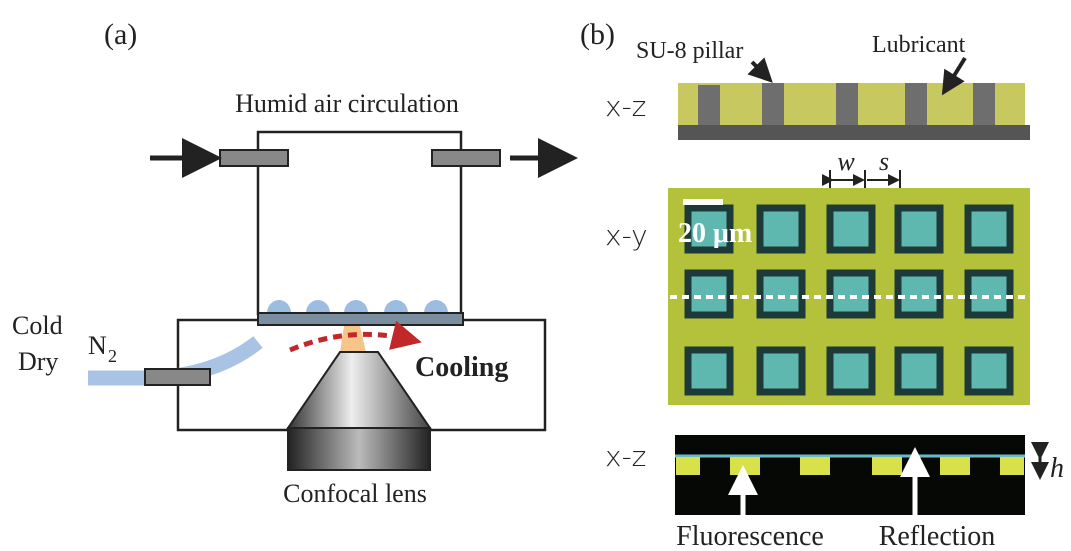 The width and height of the screenshot is (1071, 551). What do you see at coordinates (861, 180) in the screenshot?
I see `dimension-arrows` at bounding box center [861, 180].